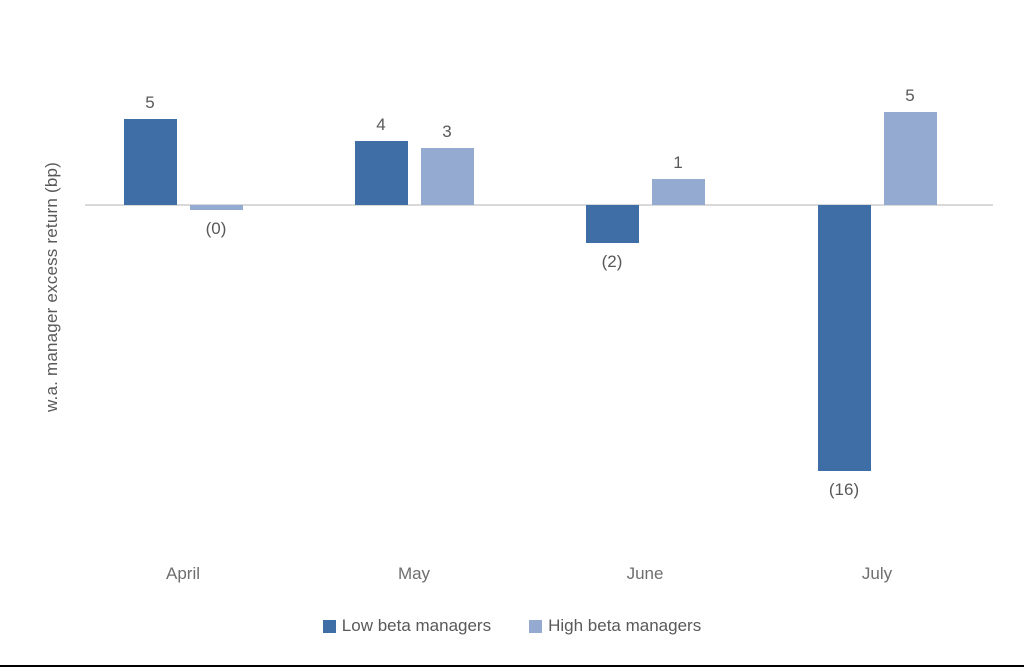 The width and height of the screenshot is (1024, 667). I want to click on bar-high-beta-managers-july, so click(910, 158).